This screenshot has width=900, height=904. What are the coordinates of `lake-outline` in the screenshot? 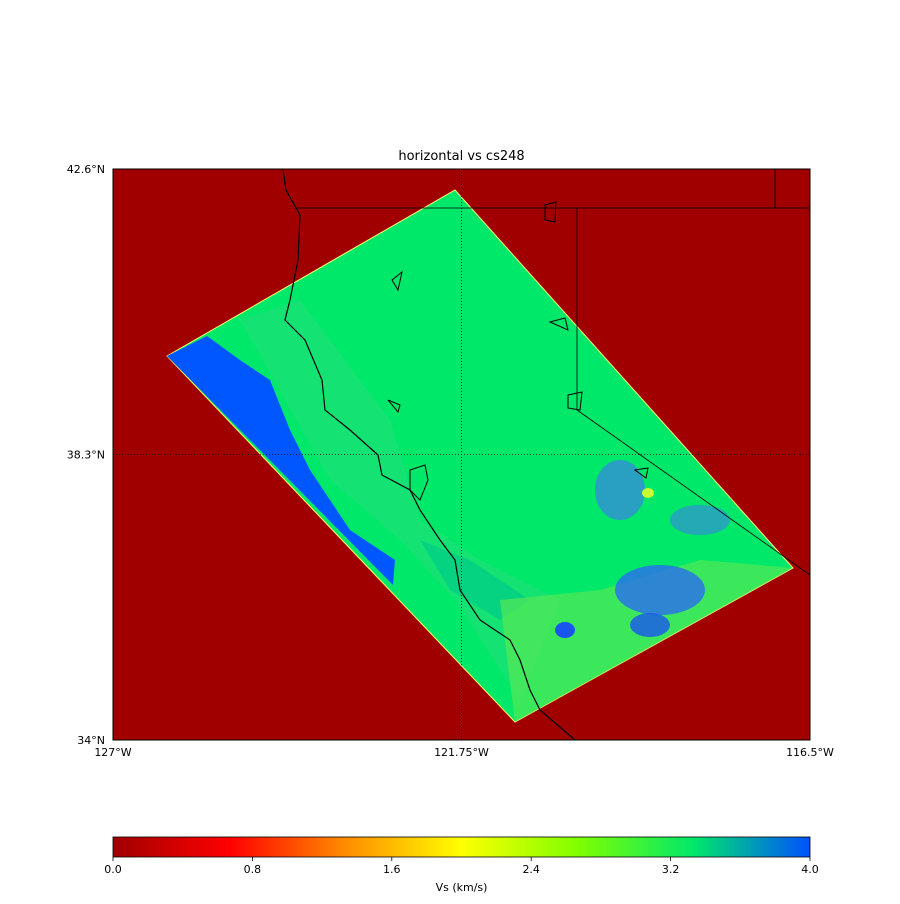 It's located at (518, 351).